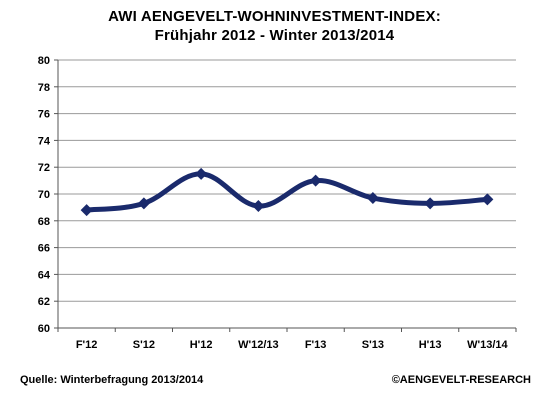 The height and width of the screenshot is (400, 549). What do you see at coordinates (112, 380) in the screenshot?
I see `source-note: Quelle: Winterbefragung 2013/2014` at bounding box center [112, 380].